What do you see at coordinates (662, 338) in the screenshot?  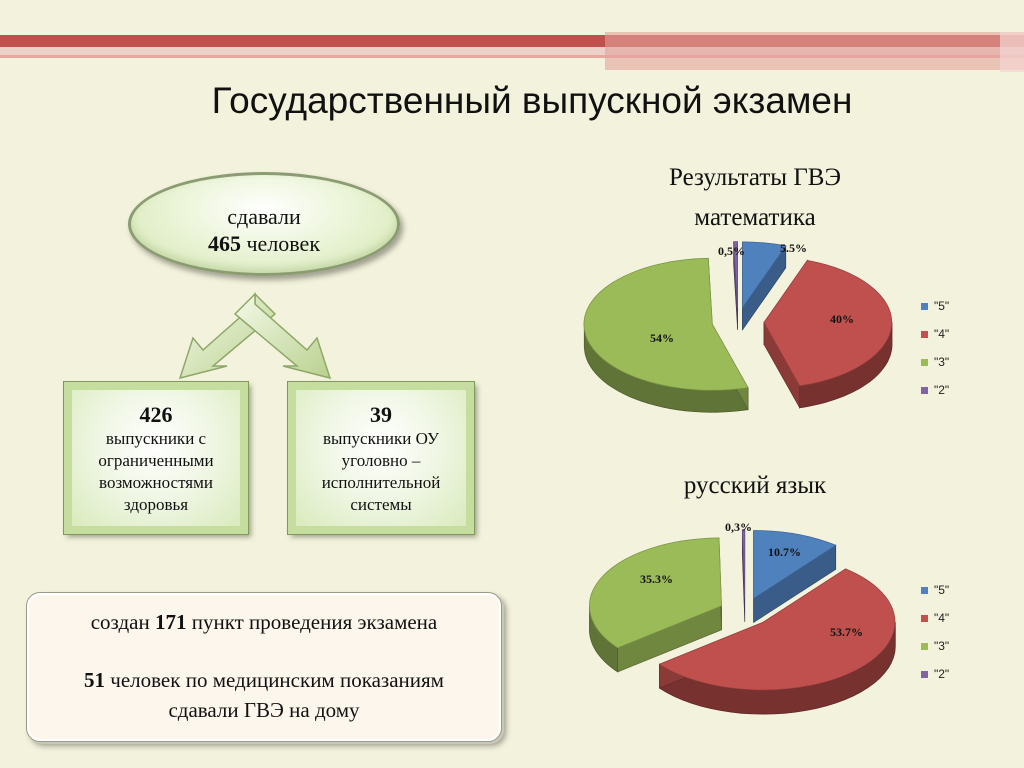 I see `math-data-label-3: 54%` at bounding box center [662, 338].